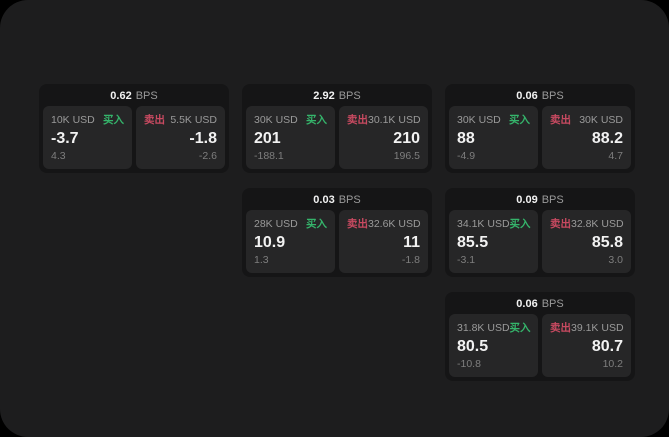 This screenshot has height=437, width=669. What do you see at coordinates (601, 120) in the screenshot?
I see `sell-amount: 30K USD` at bounding box center [601, 120].